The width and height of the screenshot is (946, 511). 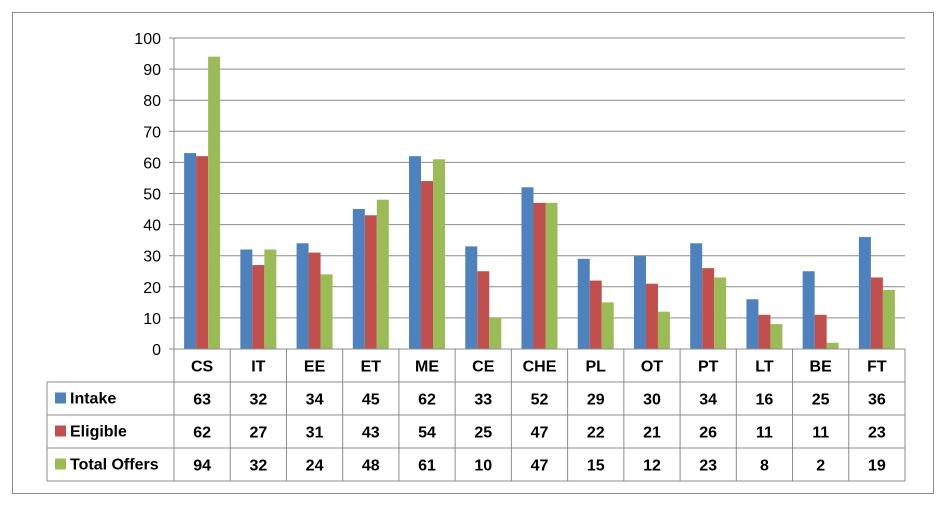 What do you see at coordinates (202, 400) in the screenshot?
I see `table-cell-value: 63` at bounding box center [202, 400].